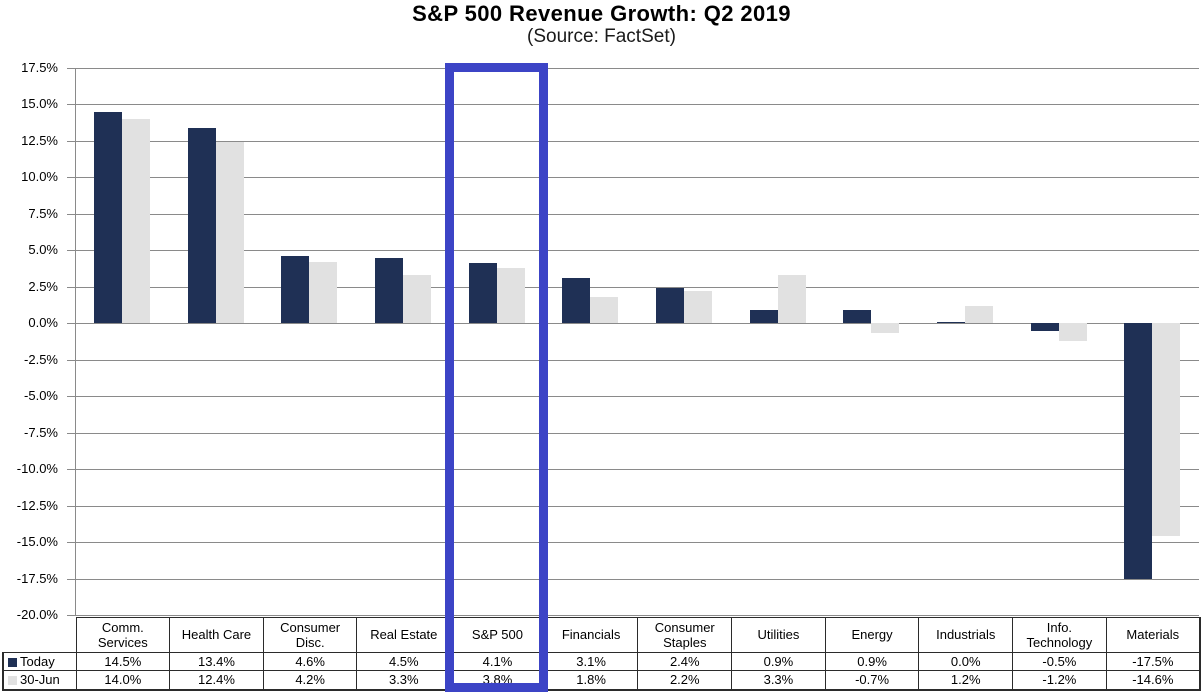  Describe the element at coordinates (1153, 635) in the screenshot. I see `category-header: Materials` at that location.